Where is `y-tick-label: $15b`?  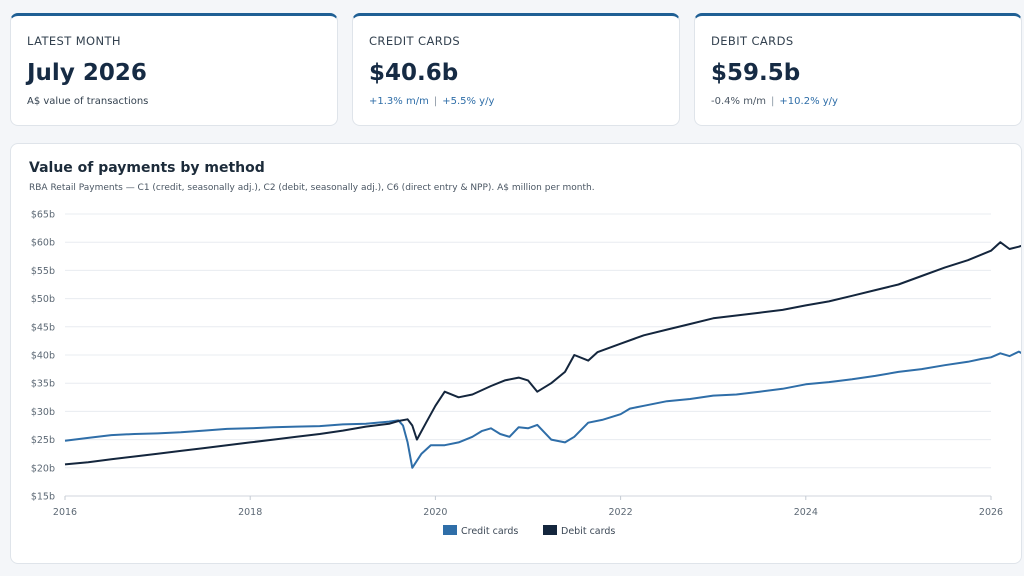 y-tick-label: $15b is located at coordinates (43, 497).